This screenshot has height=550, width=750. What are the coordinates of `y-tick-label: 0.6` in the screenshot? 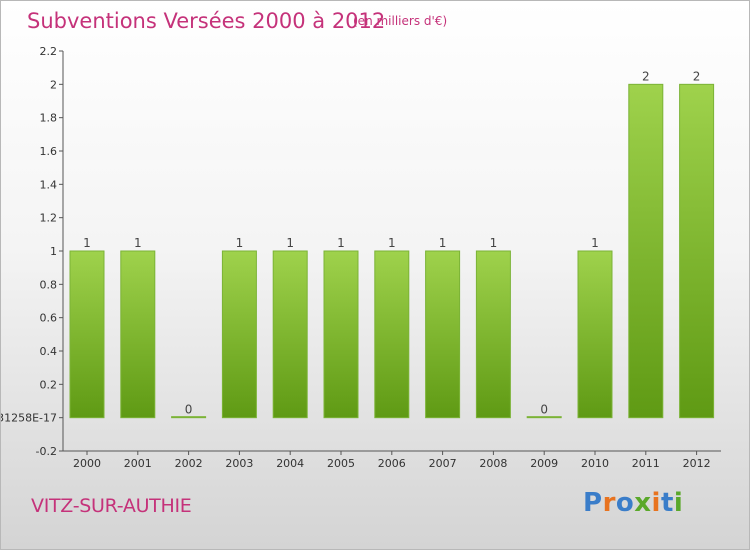 It's located at (49, 318).